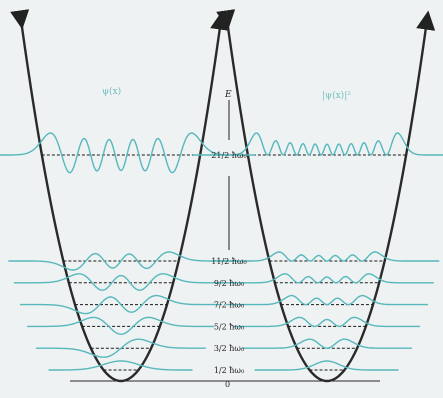 This screenshot has height=398, width=443. I want to click on level-label-n1: 3/2 ħω₀, so click(229, 348).